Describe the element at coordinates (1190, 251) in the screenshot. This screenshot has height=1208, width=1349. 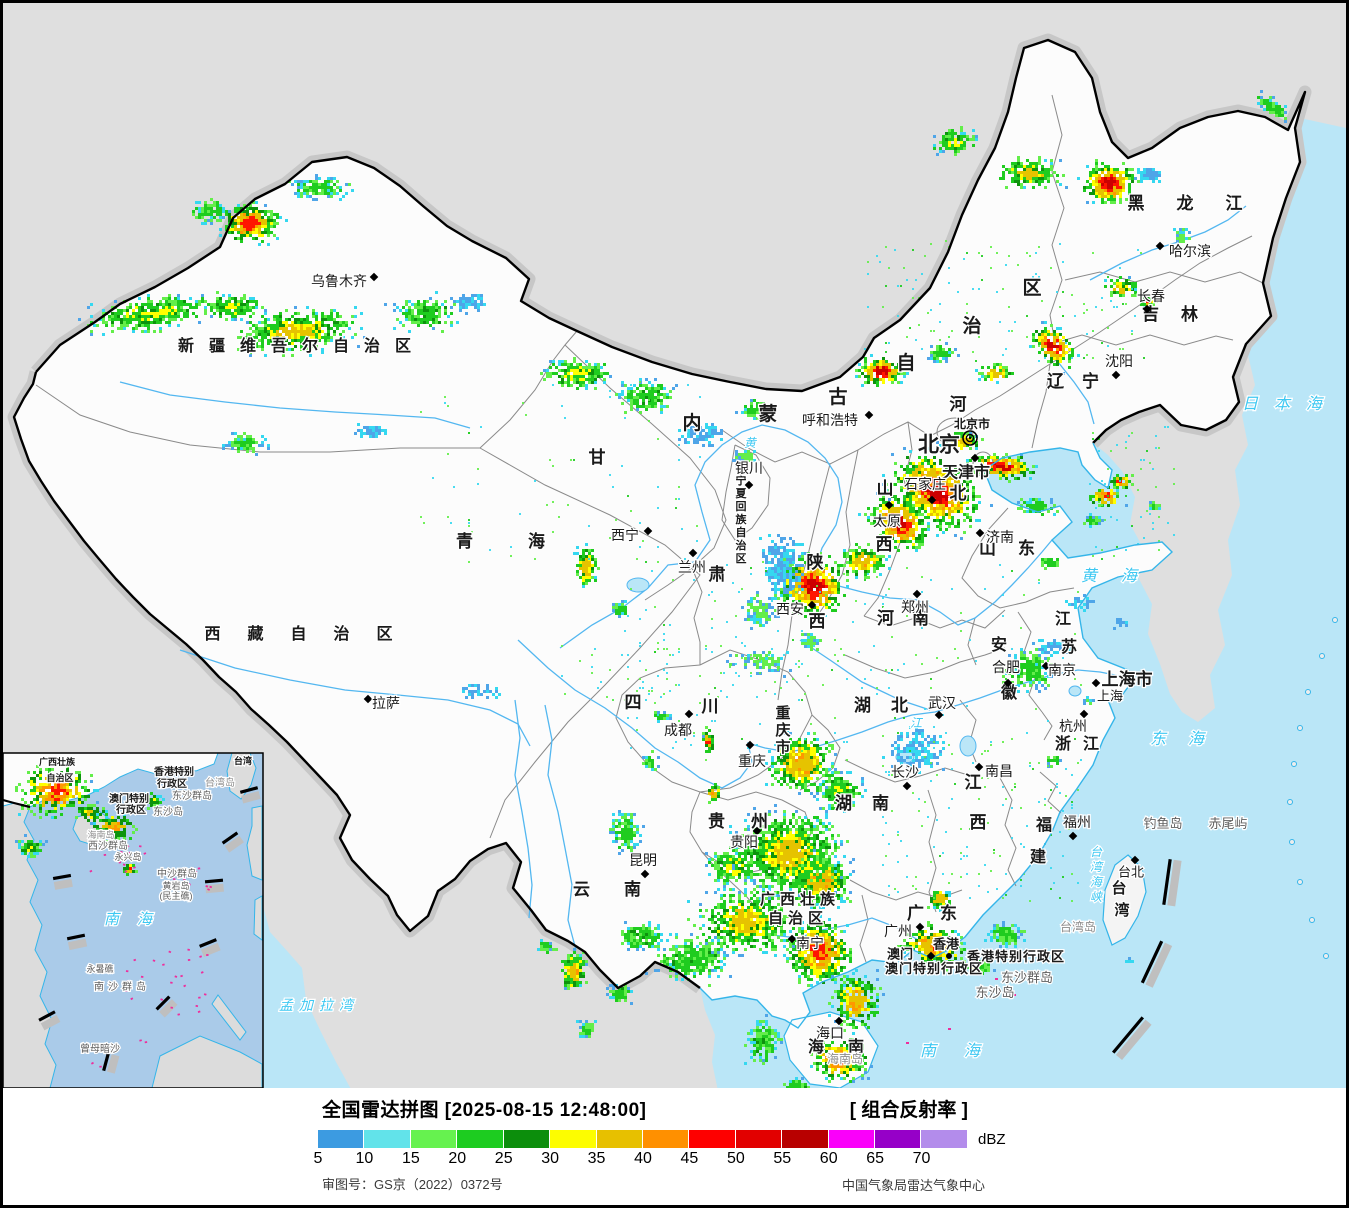
I see `city-label: 哈尔滨` at that location.